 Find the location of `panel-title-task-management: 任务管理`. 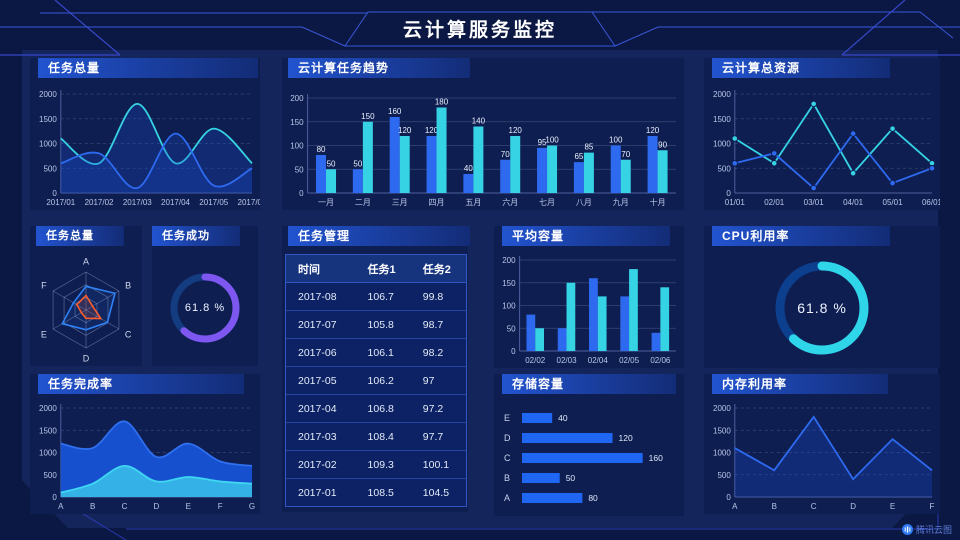

panel-title-task-management: 任务管理 is located at coordinates (379, 236).